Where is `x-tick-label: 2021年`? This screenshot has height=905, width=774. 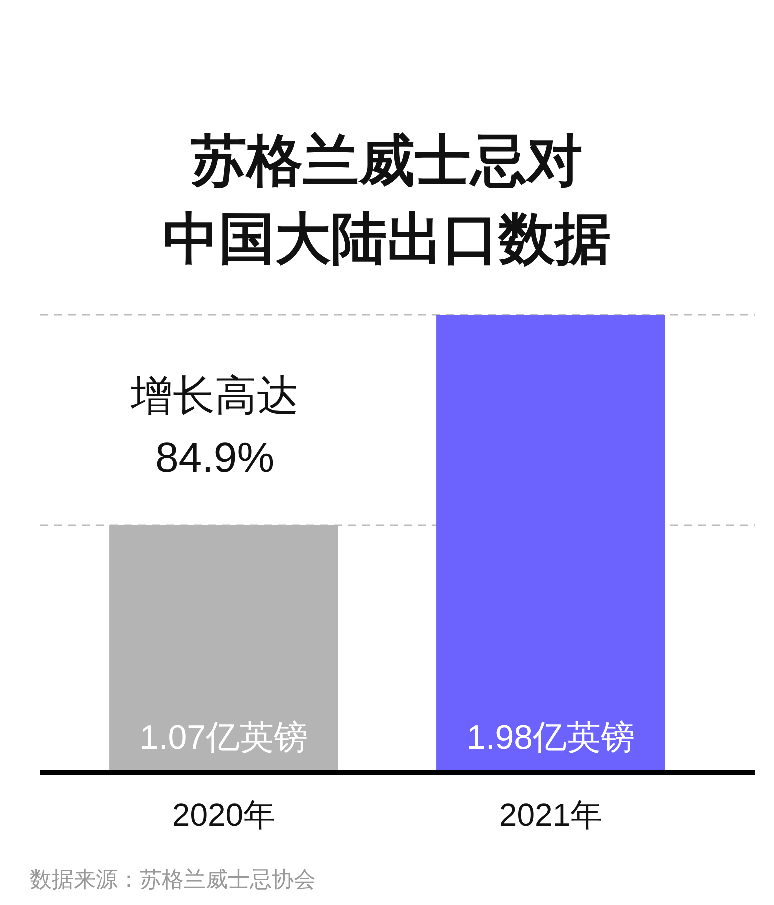
x-tick-label: 2021年 is located at coordinates (551, 815).